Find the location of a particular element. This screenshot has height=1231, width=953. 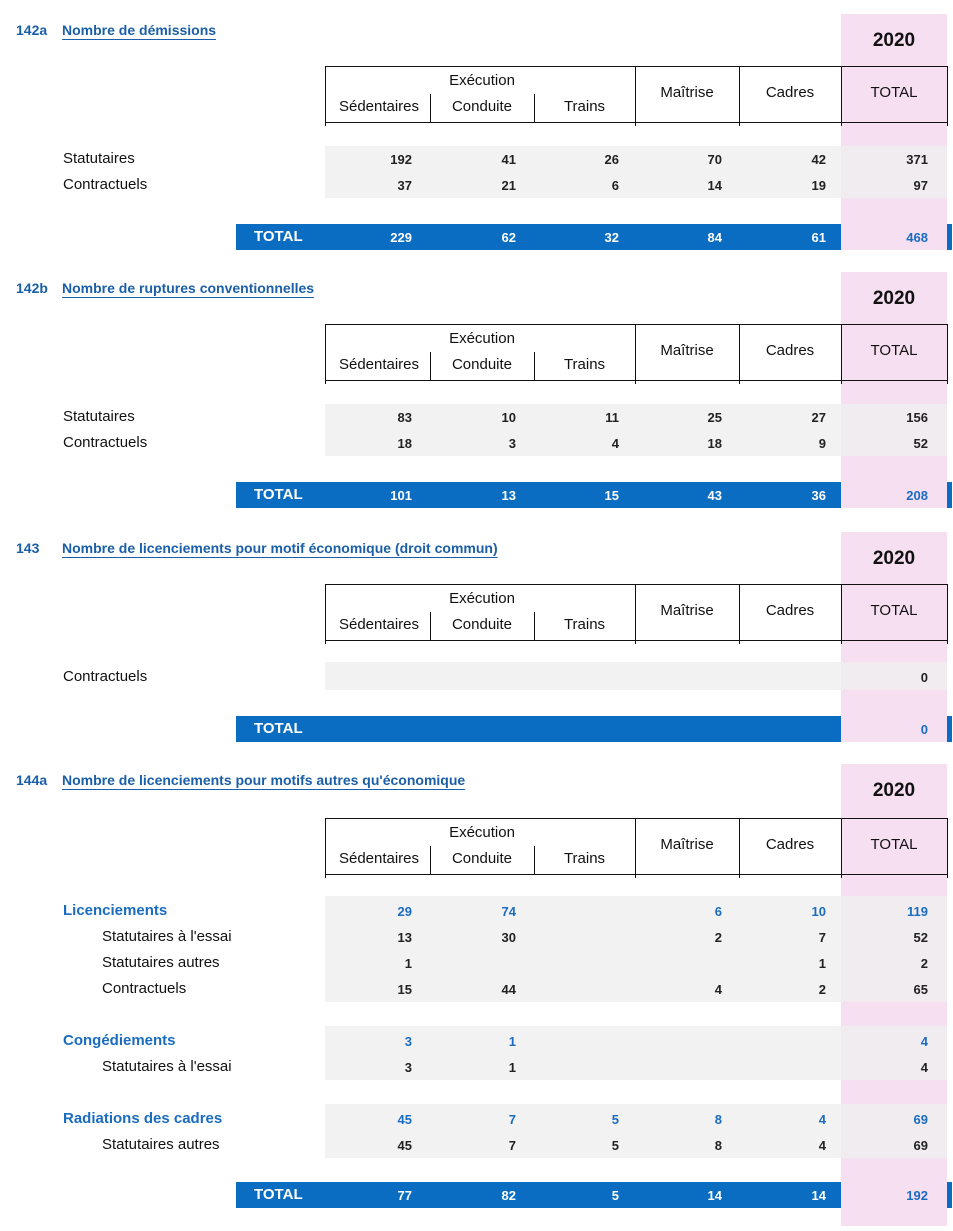

section-code: 143 is located at coordinates (28, 548).